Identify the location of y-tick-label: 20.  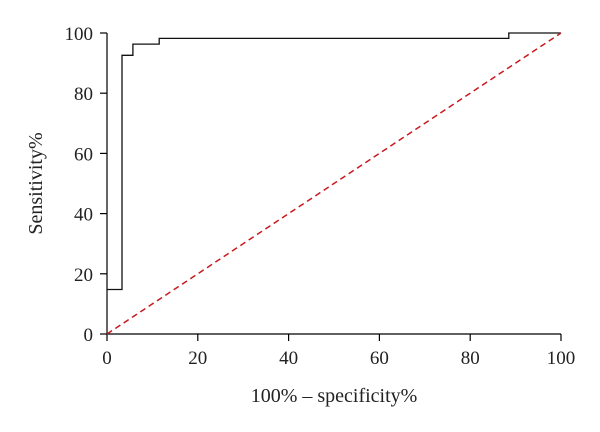
(83, 275).